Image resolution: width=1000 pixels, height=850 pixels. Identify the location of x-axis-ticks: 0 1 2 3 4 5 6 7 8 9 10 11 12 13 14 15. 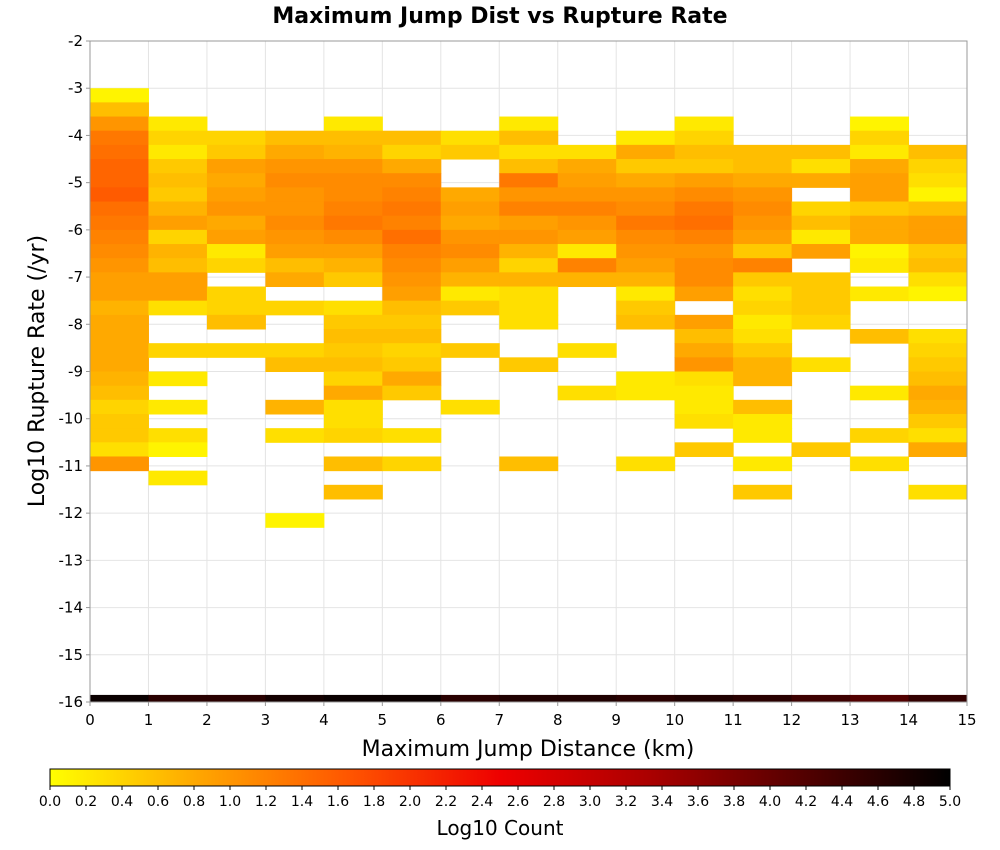
(531, 715).